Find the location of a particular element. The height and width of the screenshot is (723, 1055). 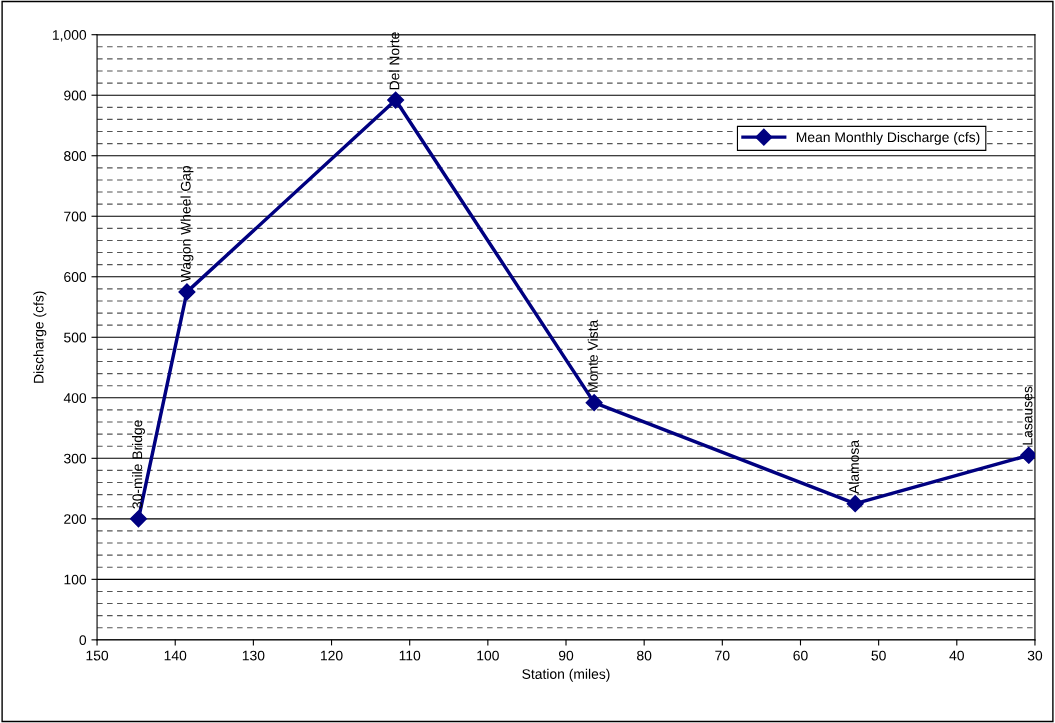

annotation: 30-mile Bridge is located at coordinates (138, 464).